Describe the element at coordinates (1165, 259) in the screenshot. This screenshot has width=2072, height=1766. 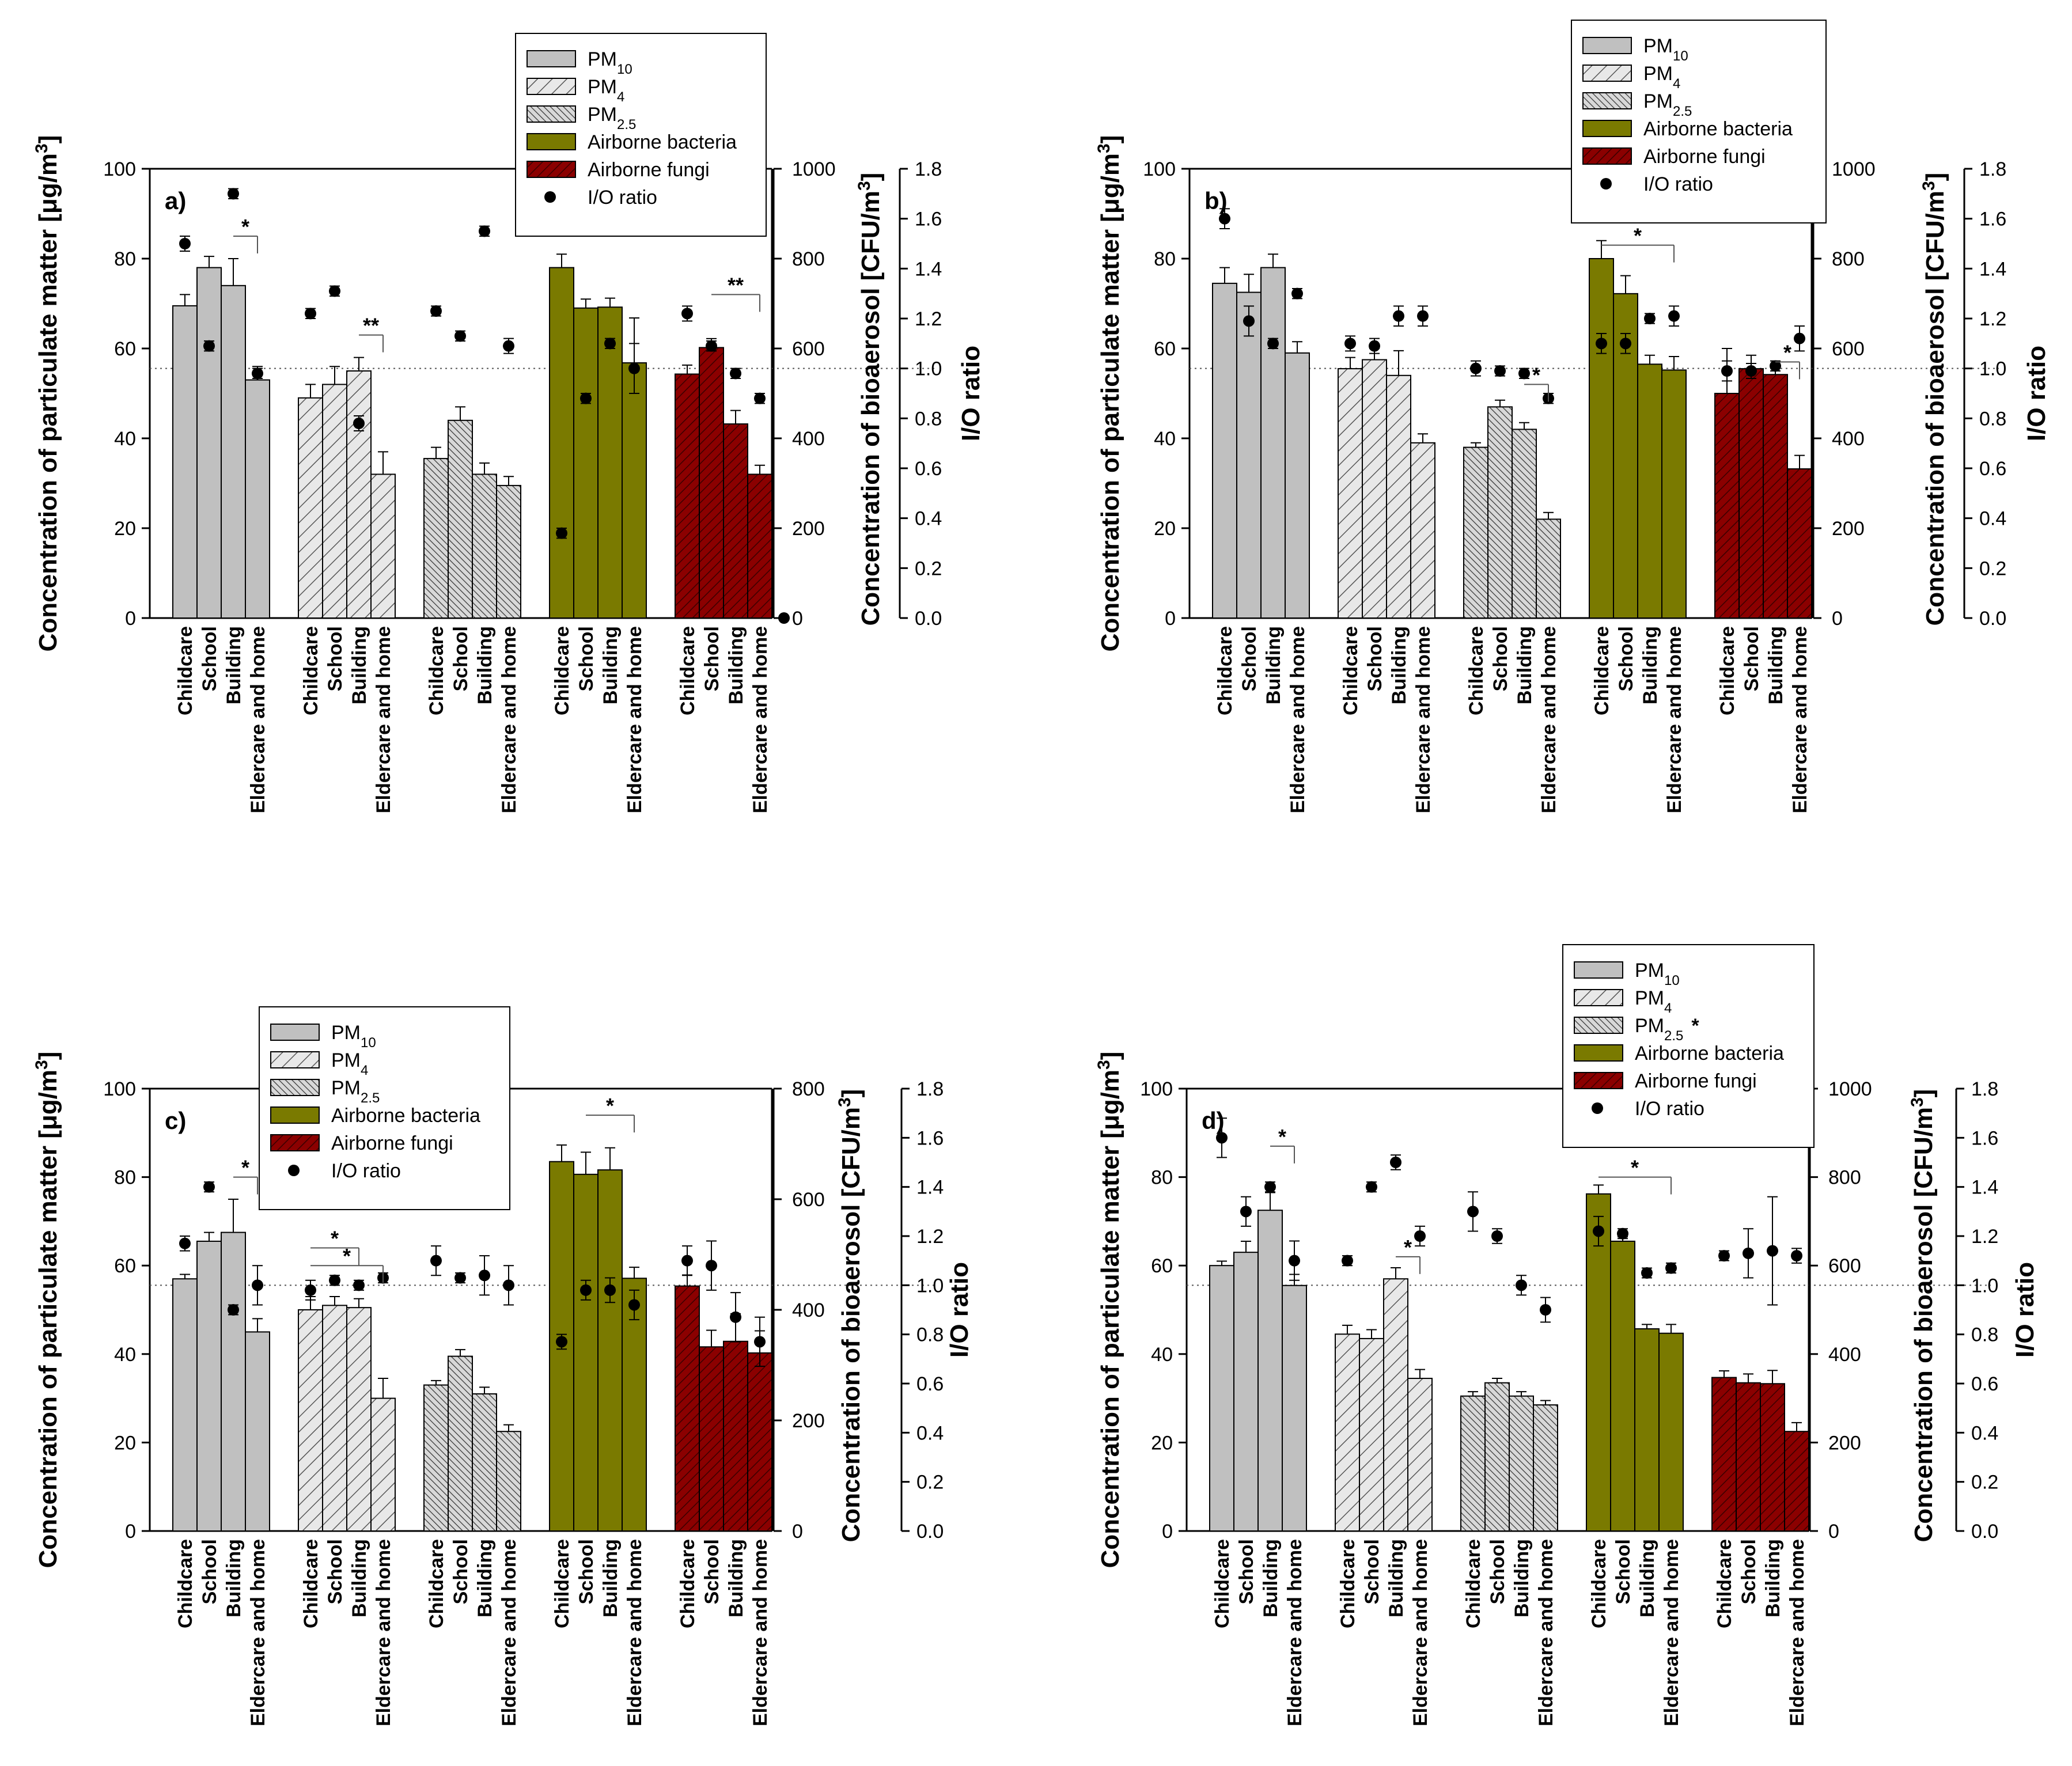
I see `left-tick-label: 80` at that location.